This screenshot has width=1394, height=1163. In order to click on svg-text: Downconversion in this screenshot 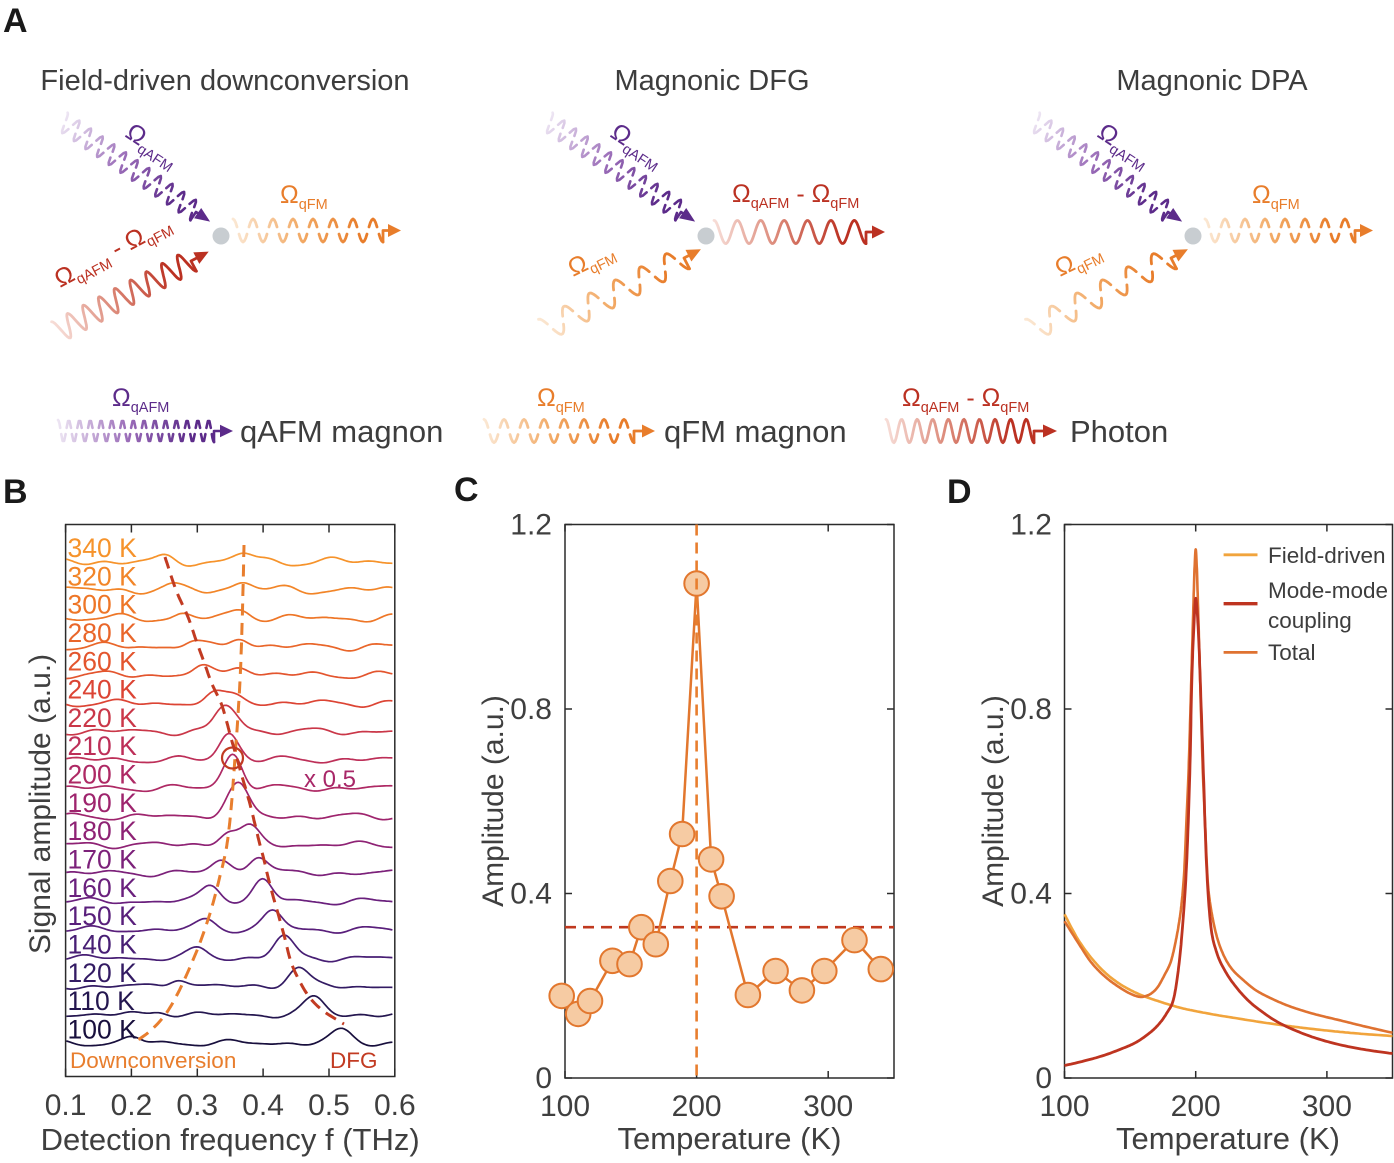, I will do `click(153, 1060)`.